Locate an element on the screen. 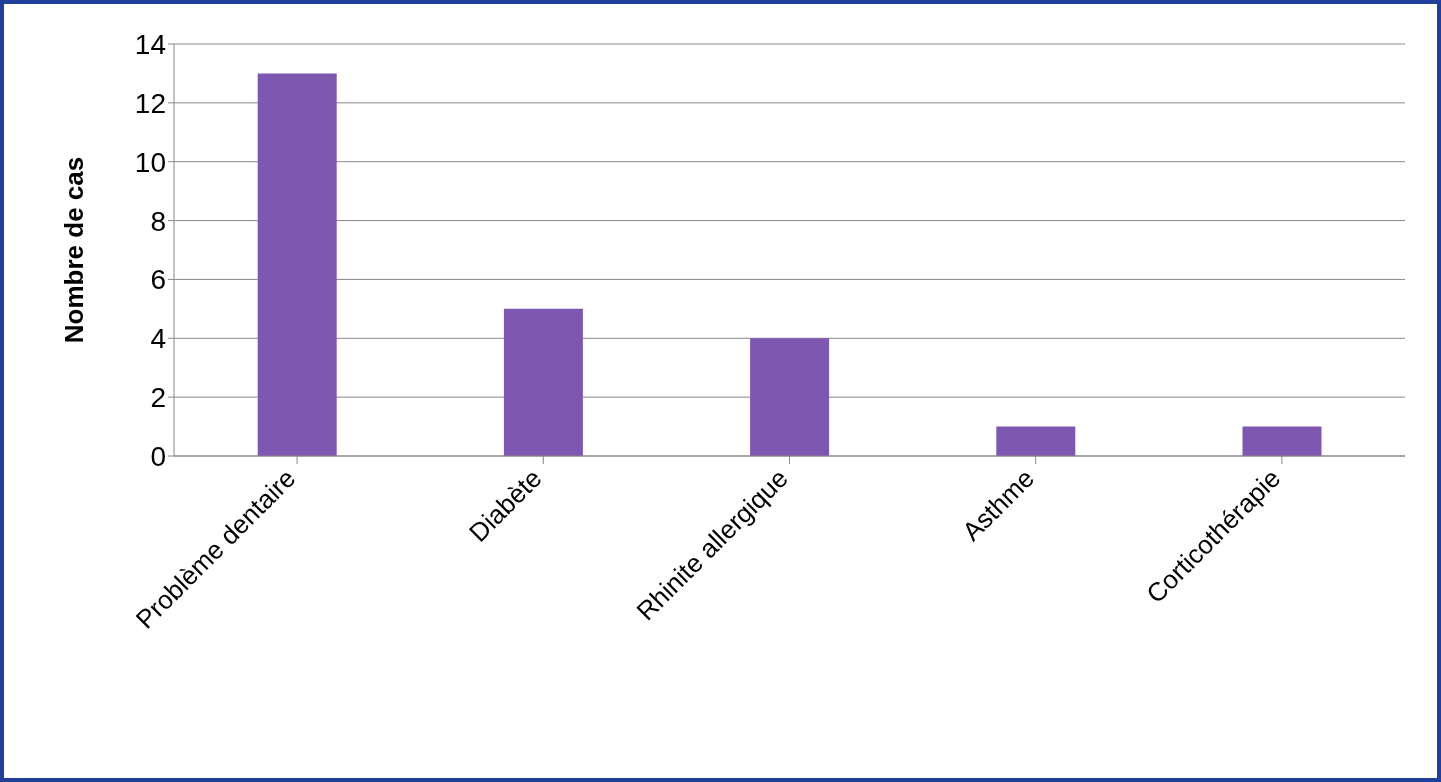 This screenshot has width=1441, height=782. y-tick-label: 0 is located at coordinates (158, 456).